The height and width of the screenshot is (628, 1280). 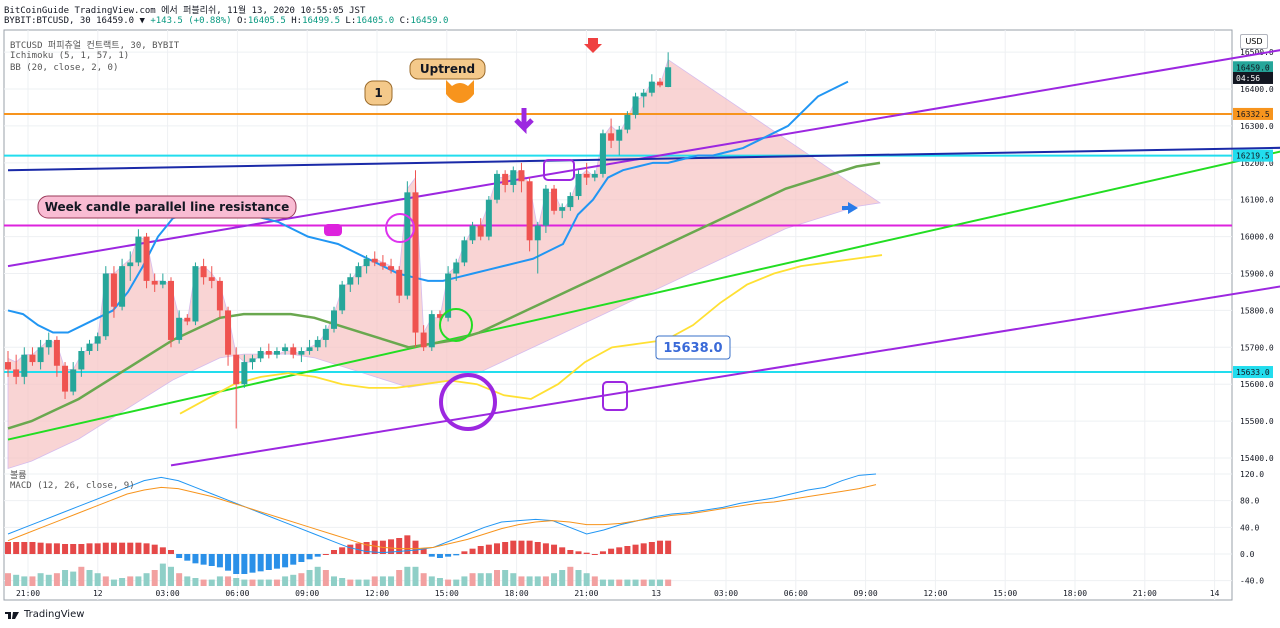 I want to click on currency-button: USD, so click(x=1254, y=41).